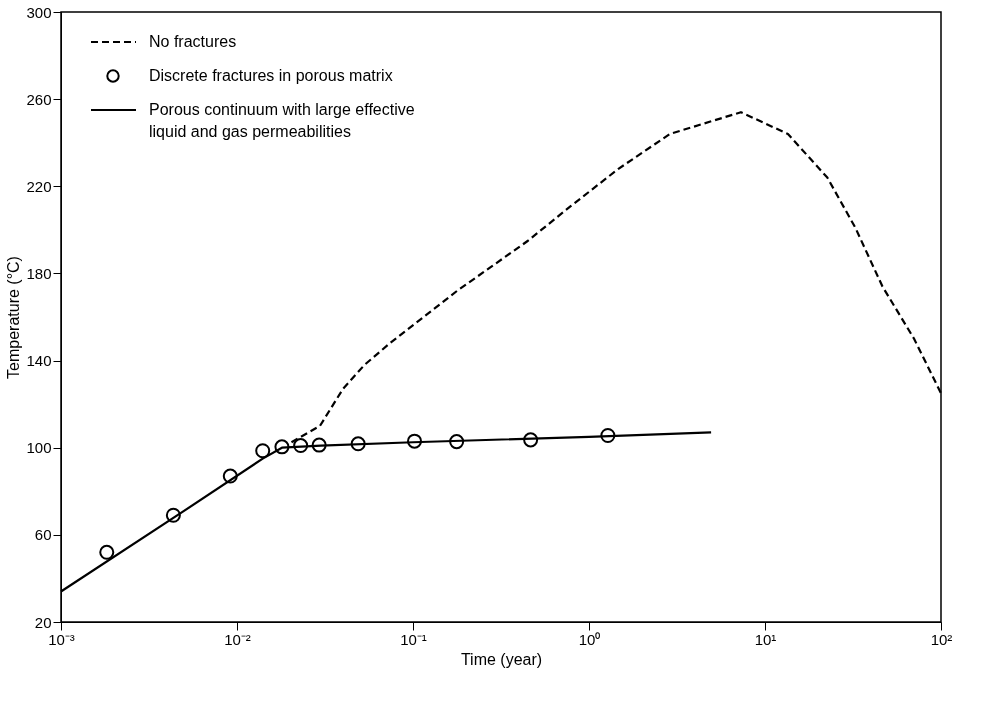 Image resolution: width=1004 pixels, height=710 pixels. Describe the element at coordinates (39, 361) in the screenshot. I see `y-tick-label: 140` at that location.